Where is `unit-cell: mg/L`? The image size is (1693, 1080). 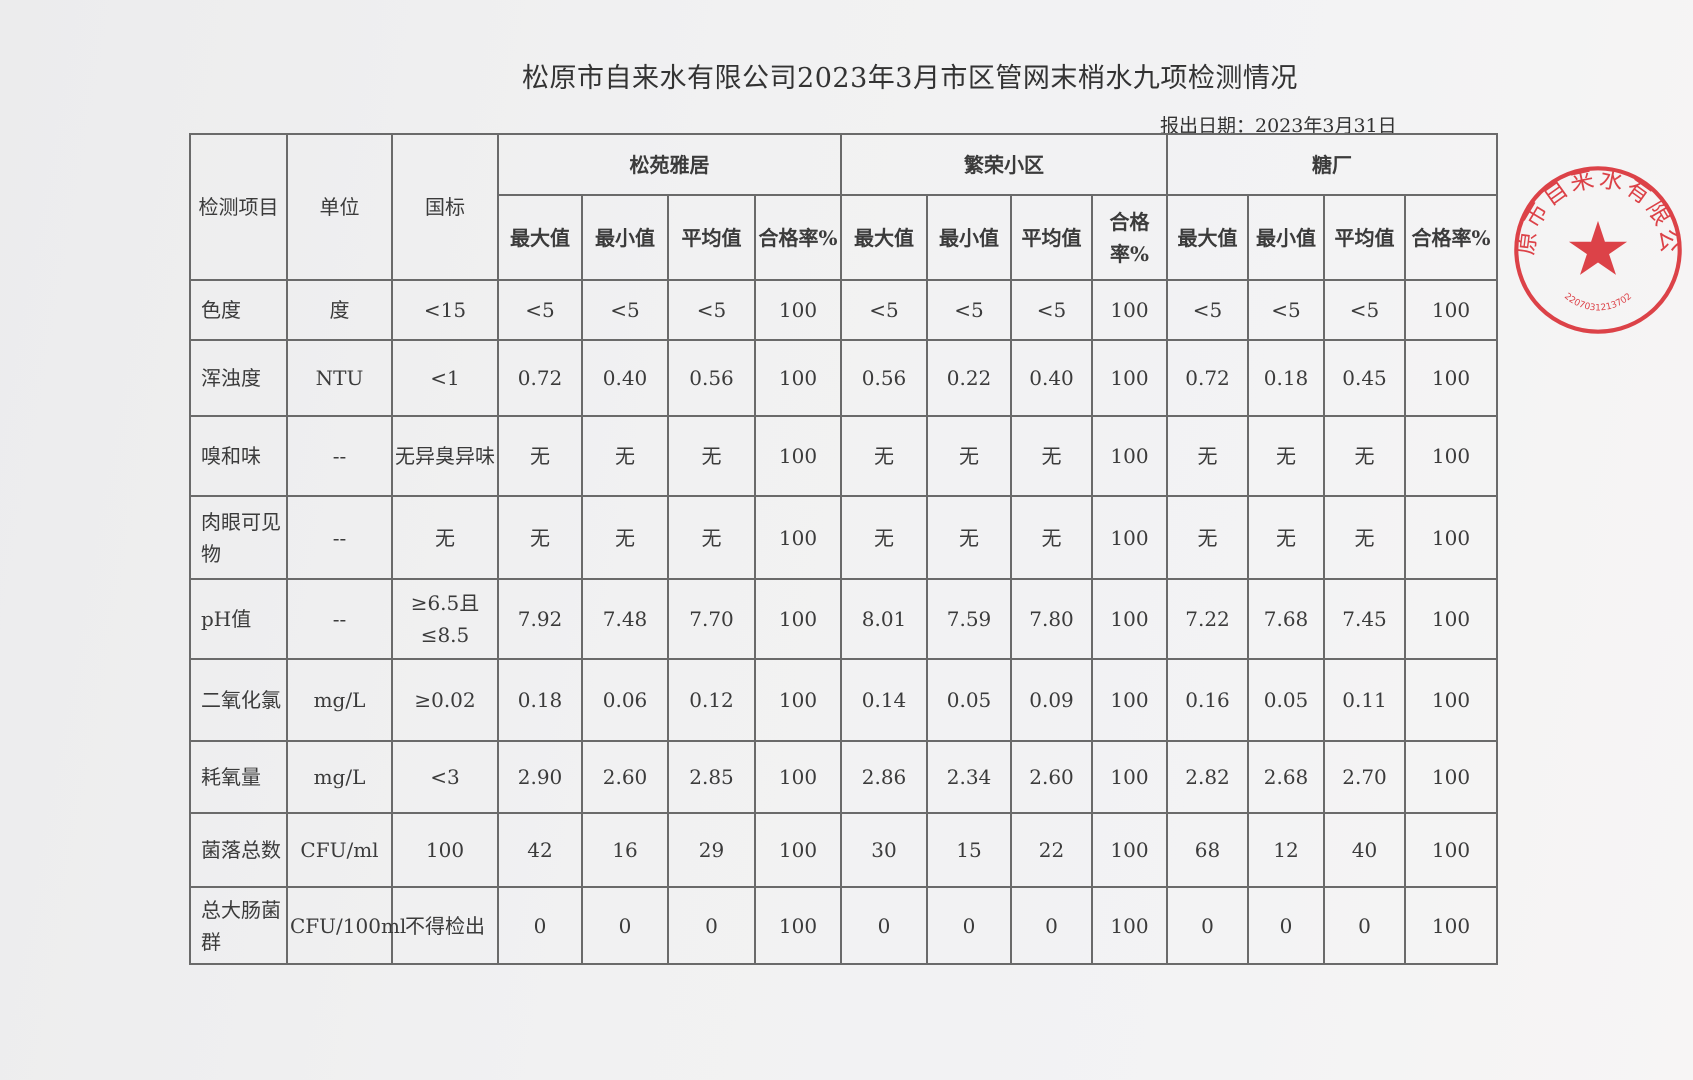
unit-cell: mg/L is located at coordinates (339, 777).